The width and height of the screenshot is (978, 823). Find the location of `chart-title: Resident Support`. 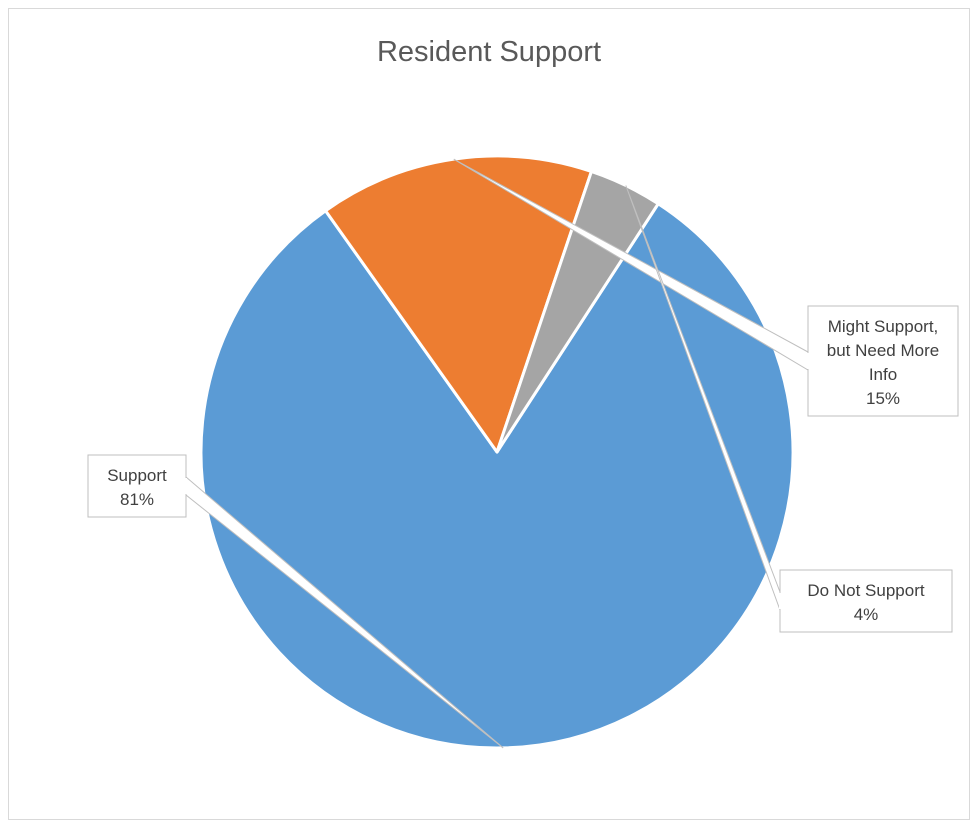

chart-title: Resident Support is located at coordinates (489, 52).